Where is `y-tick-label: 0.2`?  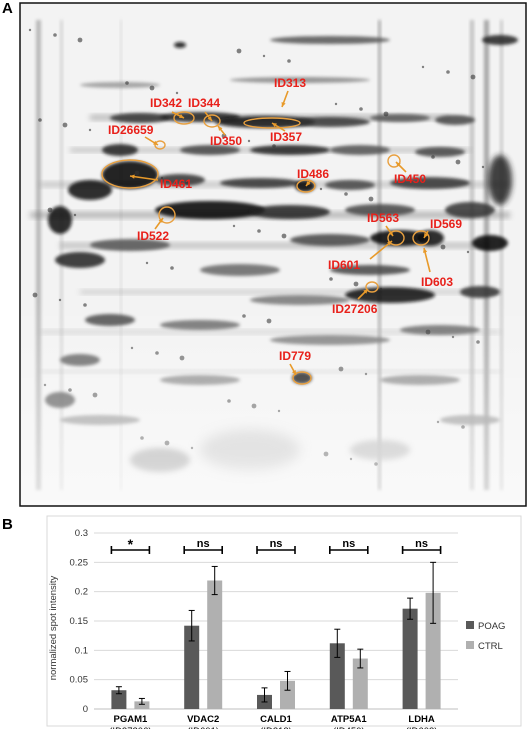 y-tick-label: 0.2 is located at coordinates (81, 592).